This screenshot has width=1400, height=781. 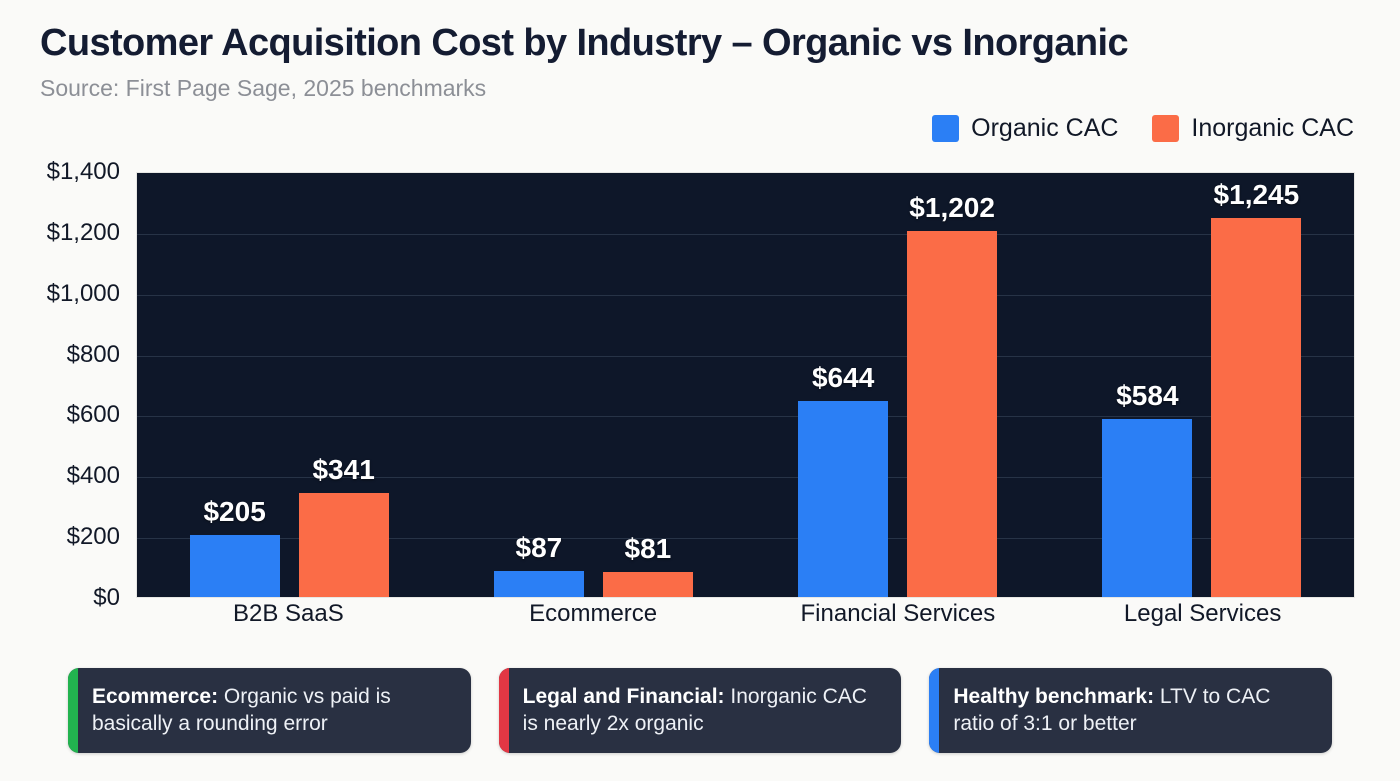 I want to click on bar: $205, so click(x=234, y=546).